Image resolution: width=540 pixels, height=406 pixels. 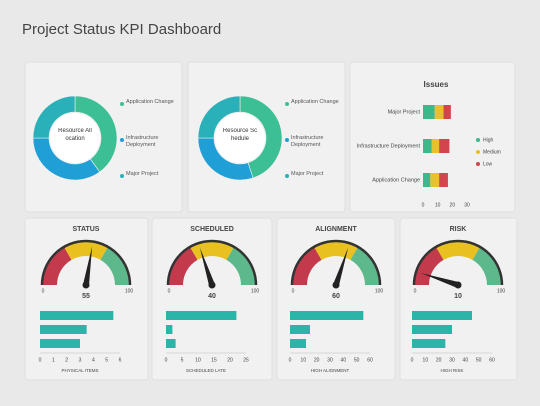 What do you see at coordinates (80, 360) in the screenshot?
I see `x-tick-label: 3` at bounding box center [80, 360].